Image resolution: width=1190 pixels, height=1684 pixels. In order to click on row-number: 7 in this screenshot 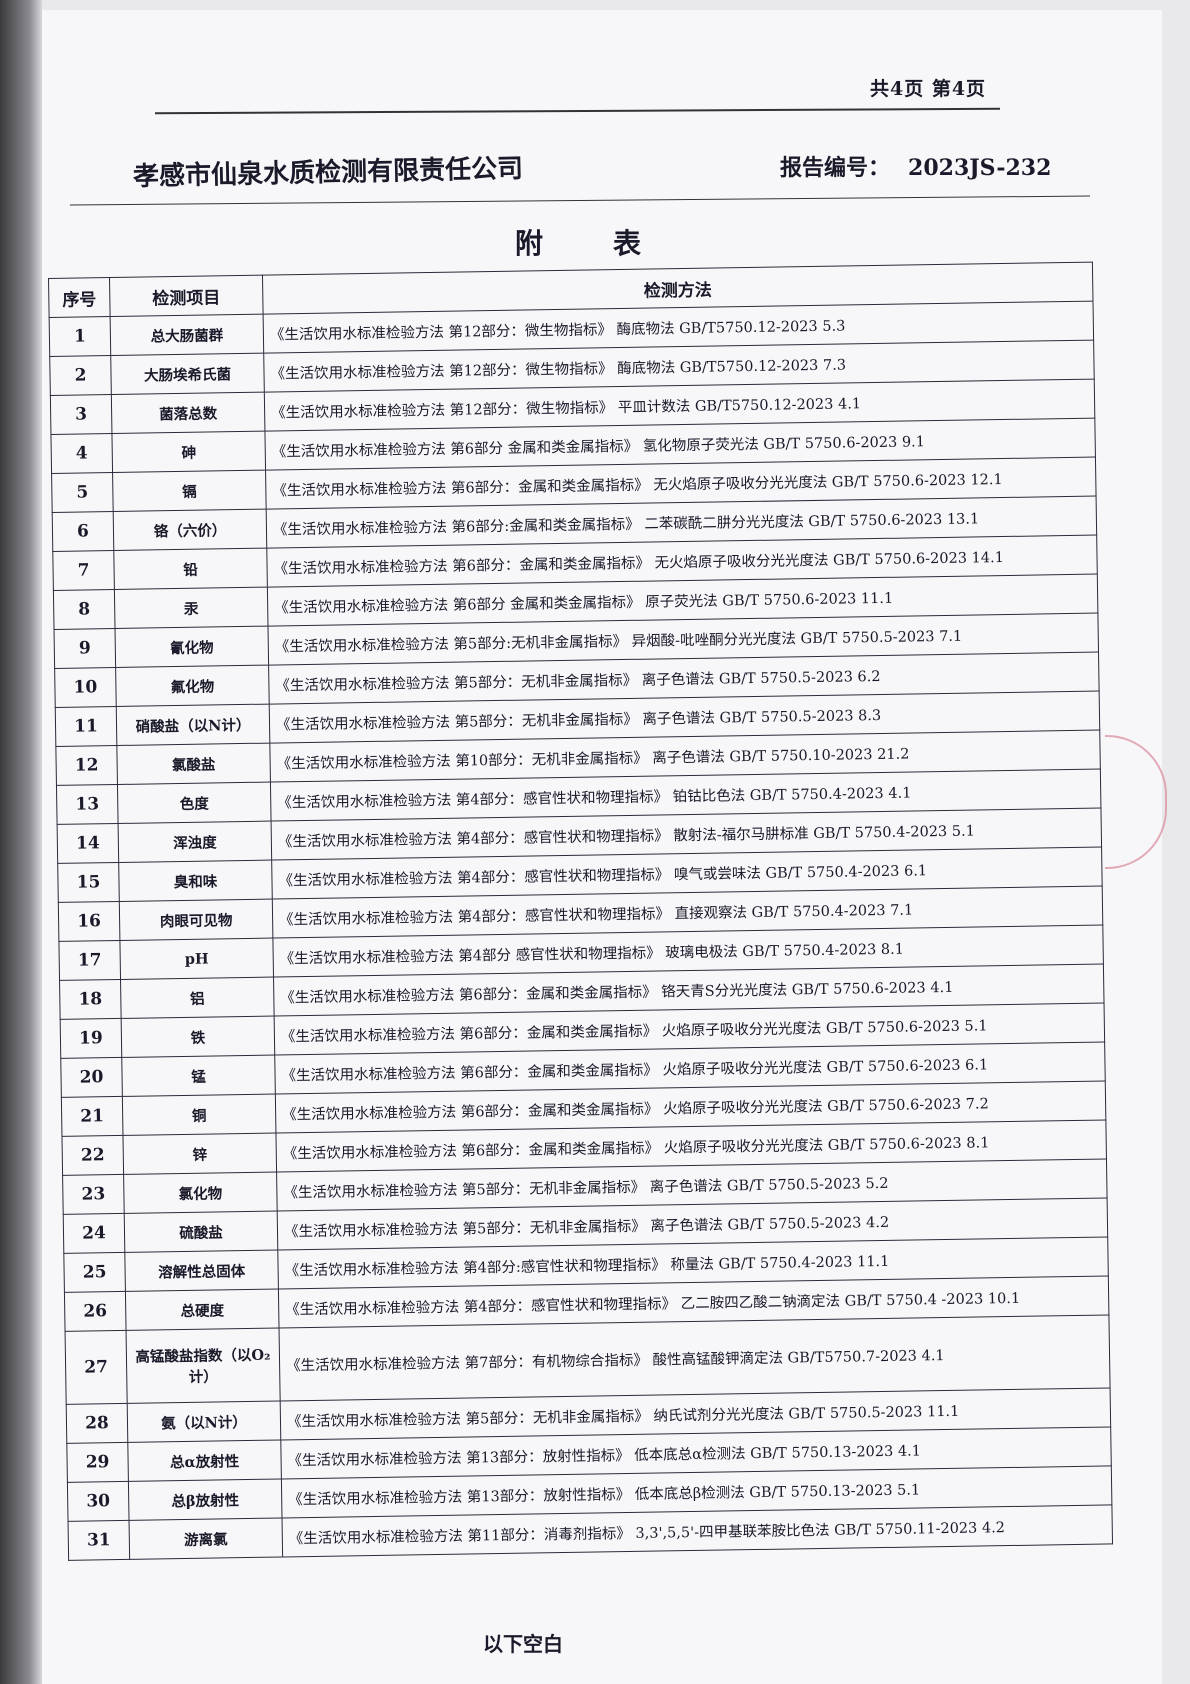, I will do `click(83, 570)`.